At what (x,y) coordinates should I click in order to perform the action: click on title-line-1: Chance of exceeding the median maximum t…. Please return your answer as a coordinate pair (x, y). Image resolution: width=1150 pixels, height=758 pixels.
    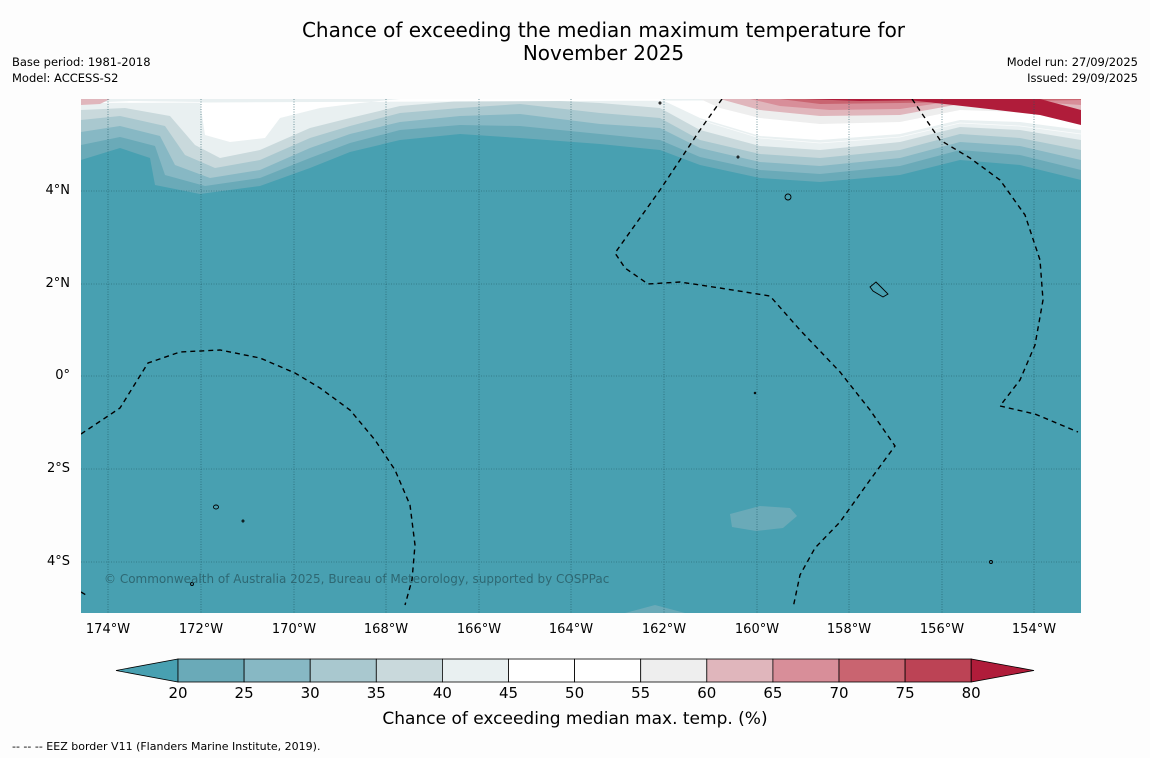
    Looking at the image, I should click on (603, 30).